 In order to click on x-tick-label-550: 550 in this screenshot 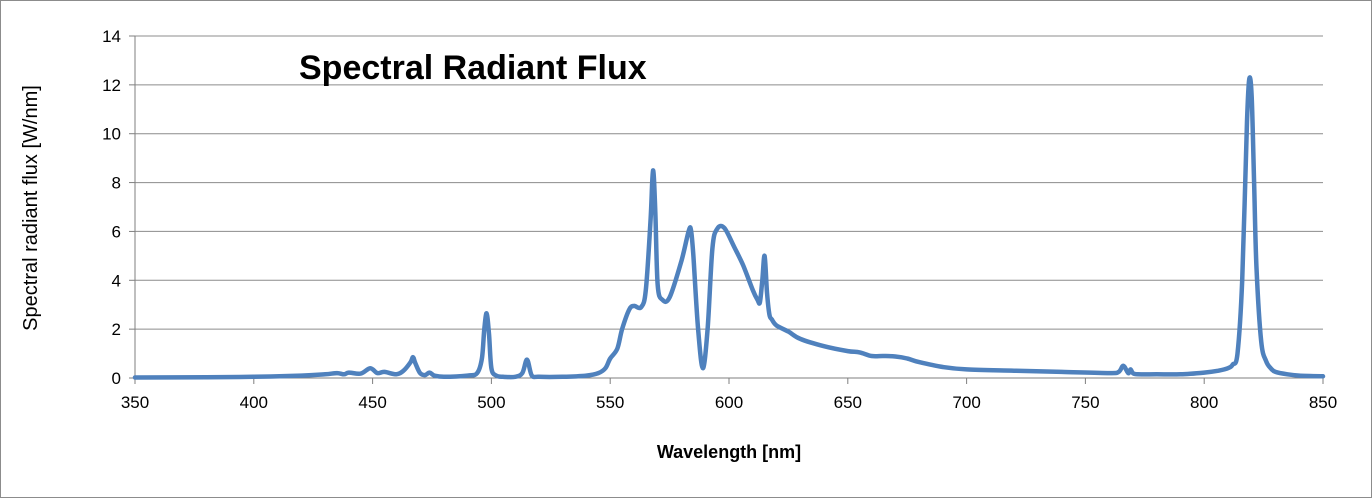, I will do `click(610, 402)`.